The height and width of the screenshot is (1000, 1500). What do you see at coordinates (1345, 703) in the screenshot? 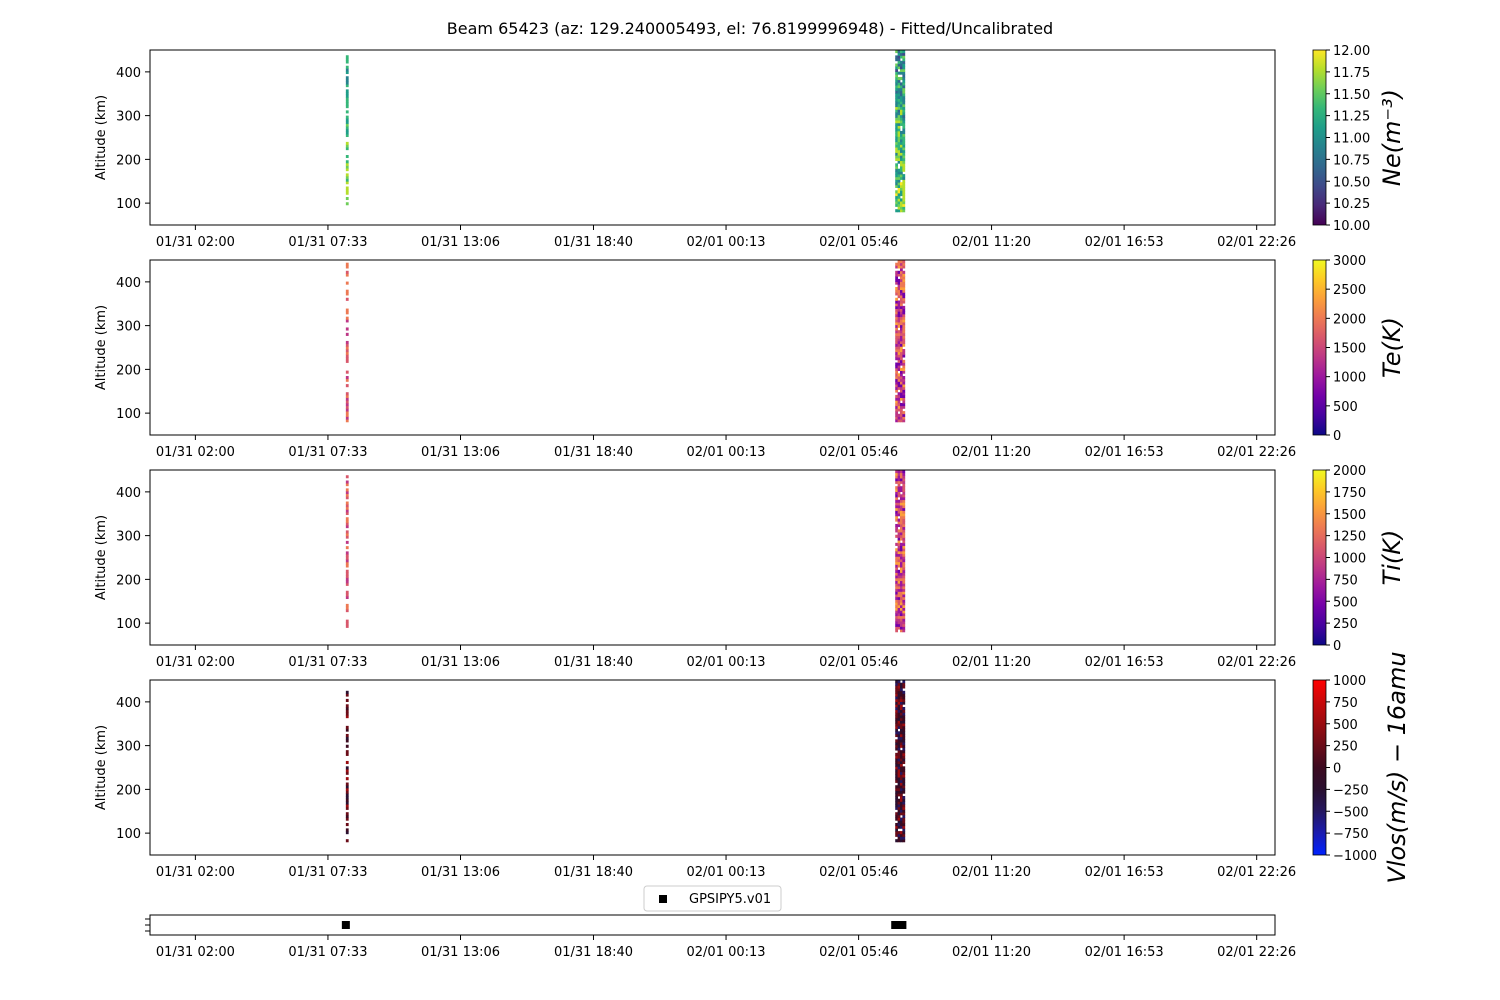
I see `colorbar-tick-label: 750` at bounding box center [1345, 703].